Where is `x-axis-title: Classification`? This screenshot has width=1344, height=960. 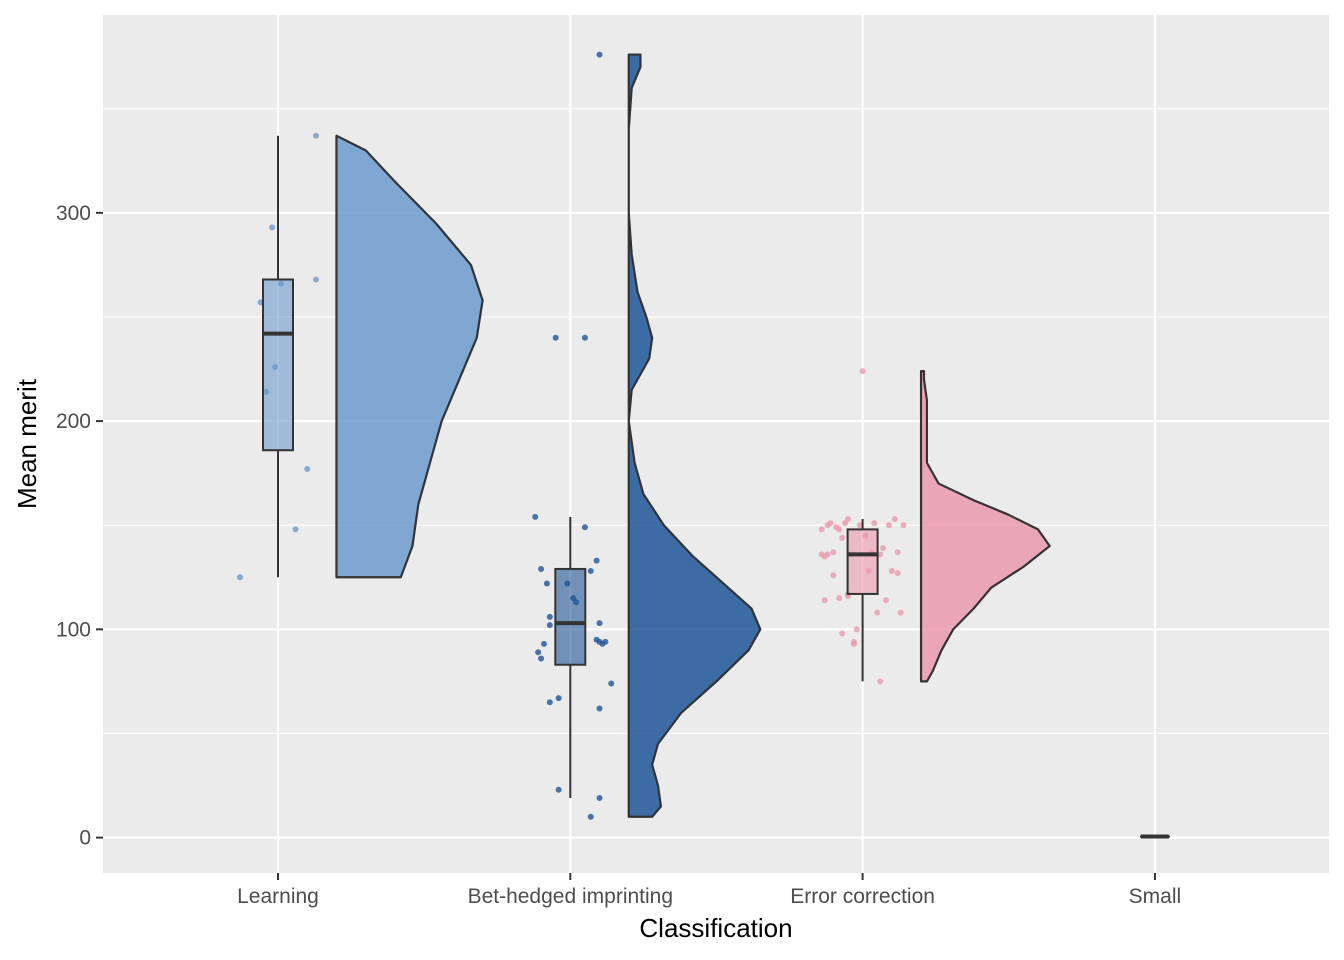
x-axis-title: Classification is located at coordinates (715, 928).